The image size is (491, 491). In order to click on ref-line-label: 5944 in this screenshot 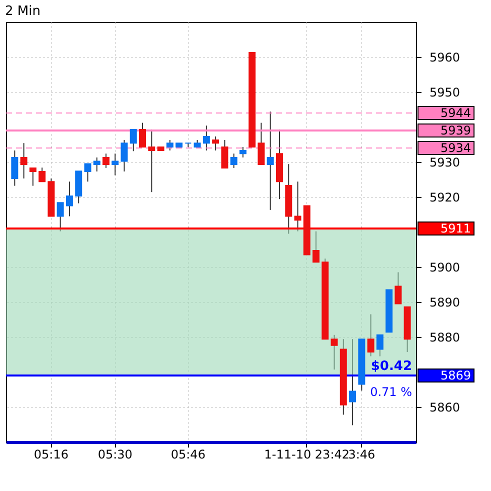, I will do `click(455, 113)`.